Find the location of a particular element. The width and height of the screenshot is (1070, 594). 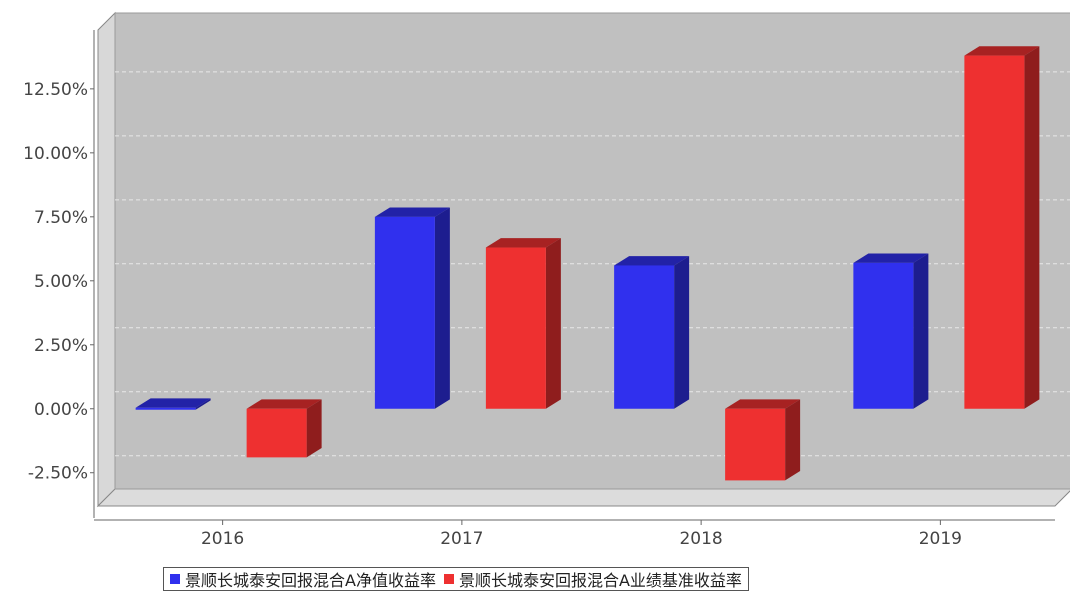

y-tick-label: 0.00% is located at coordinates (61, 410).